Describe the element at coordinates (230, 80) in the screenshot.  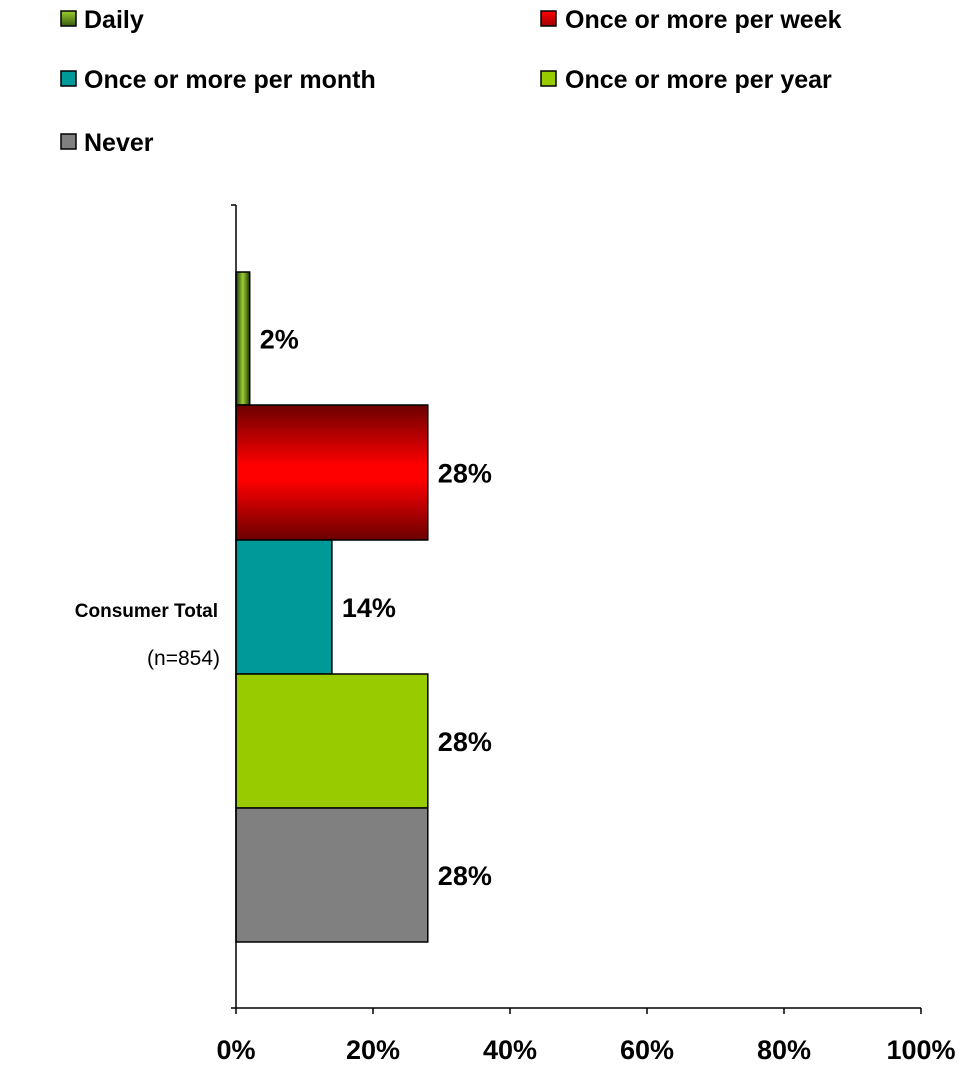
I see `legend-label-month: Once or more per month` at that location.